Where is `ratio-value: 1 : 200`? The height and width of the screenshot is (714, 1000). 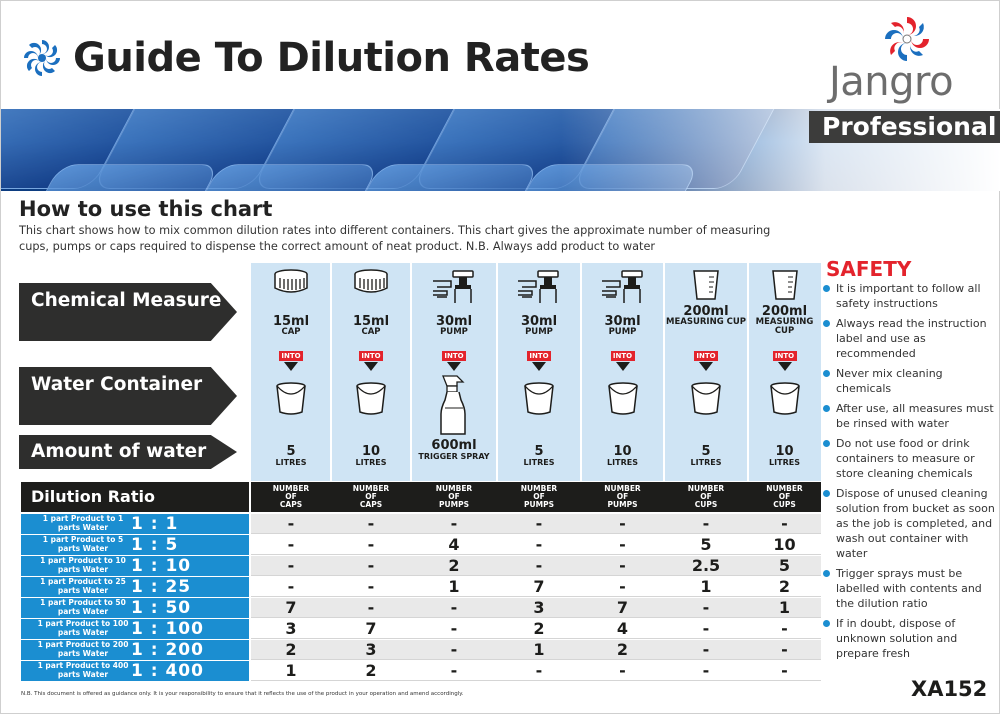 ratio-value: 1 : 200 is located at coordinates (167, 650).